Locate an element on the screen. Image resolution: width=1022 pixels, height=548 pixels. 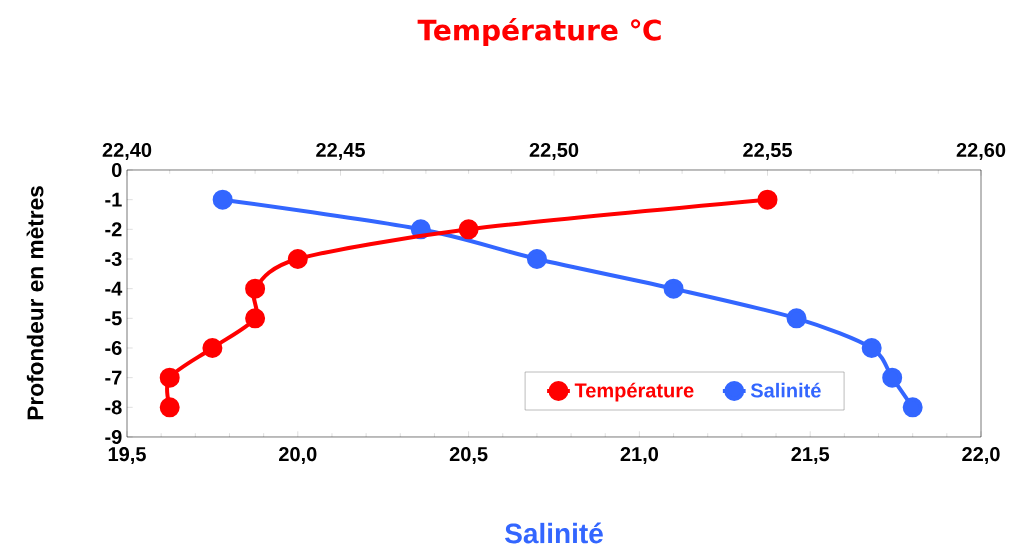
x2-tick-label: 22,50 is located at coordinates (554, 151).